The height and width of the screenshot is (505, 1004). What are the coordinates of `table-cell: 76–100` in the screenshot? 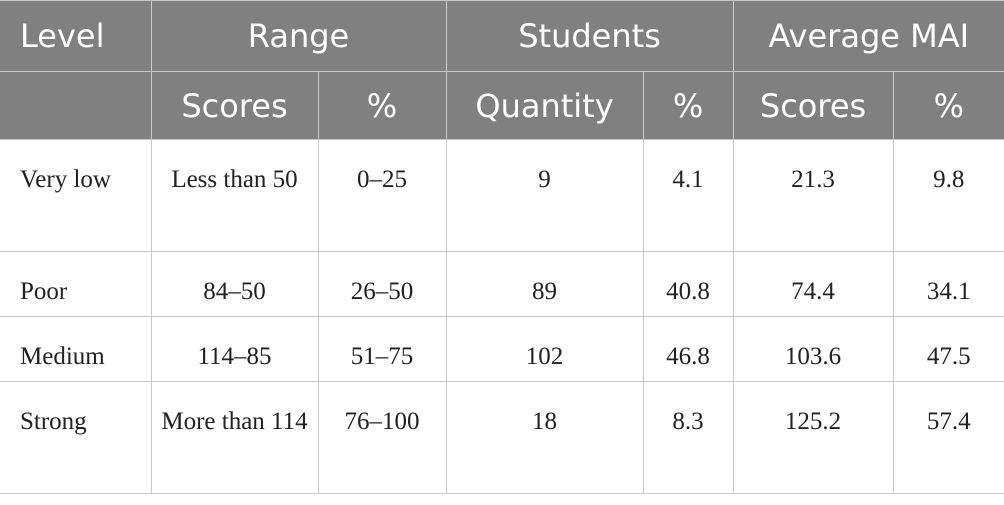 It's located at (382, 437).